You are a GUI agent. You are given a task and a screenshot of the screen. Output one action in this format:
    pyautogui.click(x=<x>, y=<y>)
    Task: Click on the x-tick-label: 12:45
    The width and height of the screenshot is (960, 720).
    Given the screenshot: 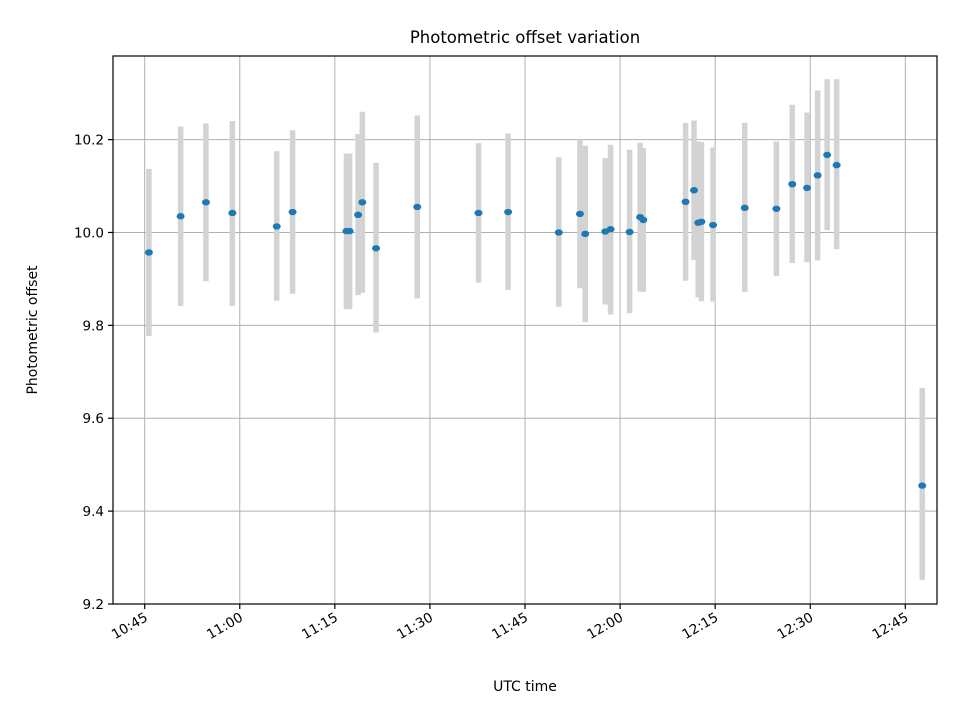 What is the action you would take?
    pyautogui.click(x=891, y=626)
    